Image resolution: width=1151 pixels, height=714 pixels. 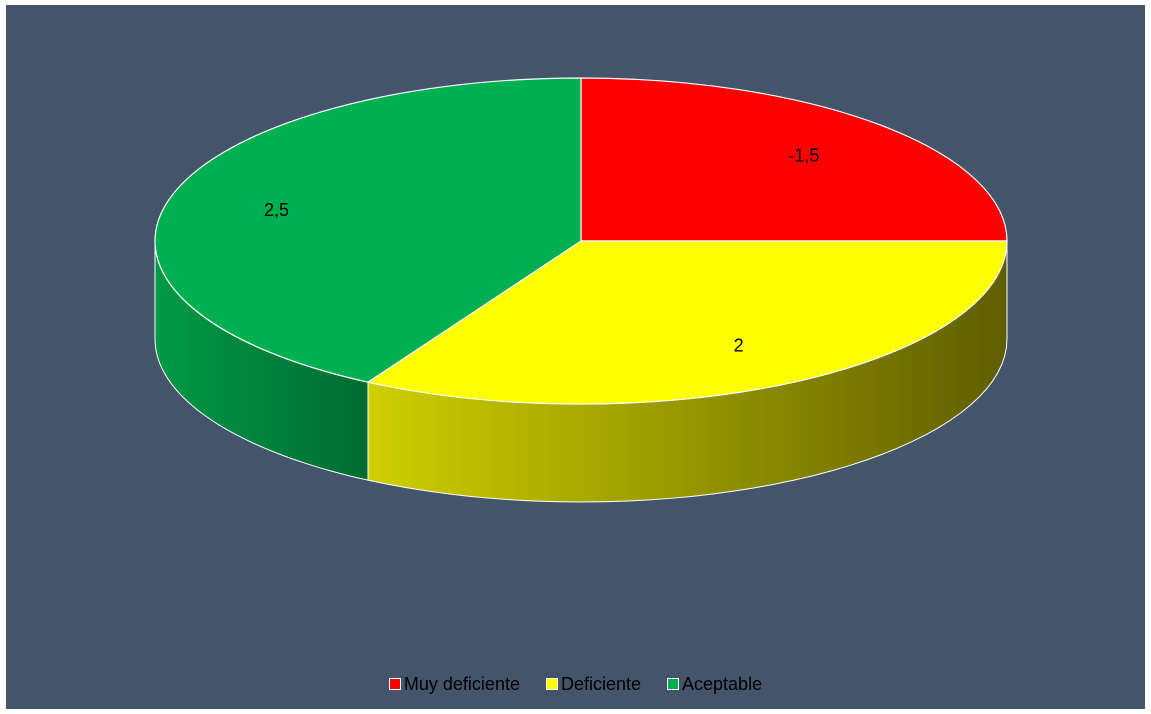 I want to click on legend-swatch-green, so click(x=673, y=684).